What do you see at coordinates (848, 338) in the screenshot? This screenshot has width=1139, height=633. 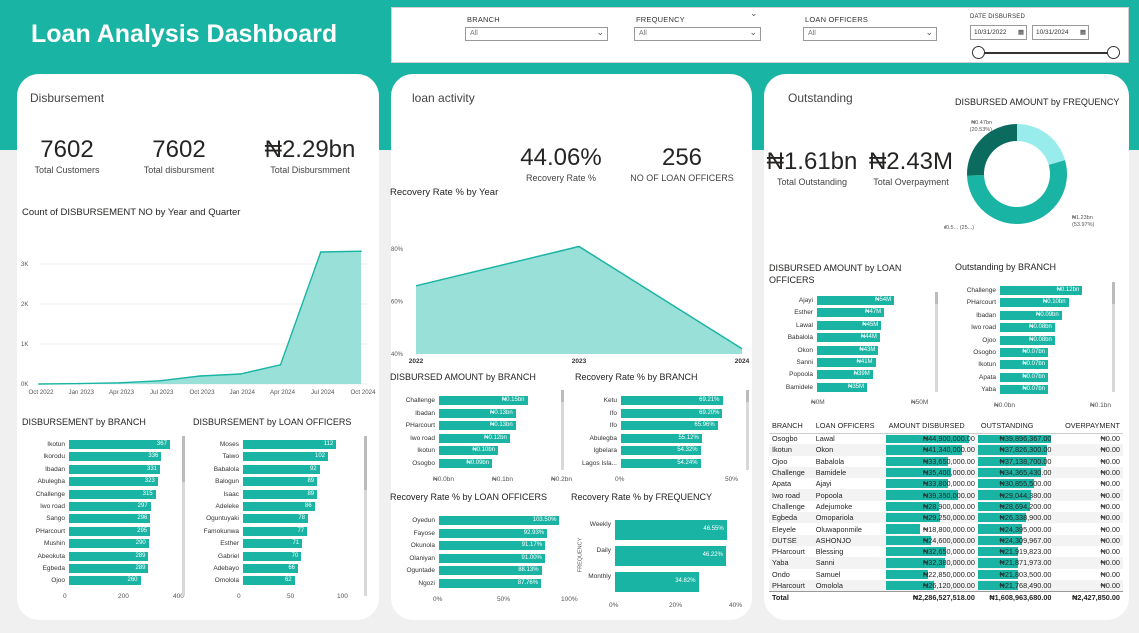 I see `bar: ₦44M` at bounding box center [848, 338].